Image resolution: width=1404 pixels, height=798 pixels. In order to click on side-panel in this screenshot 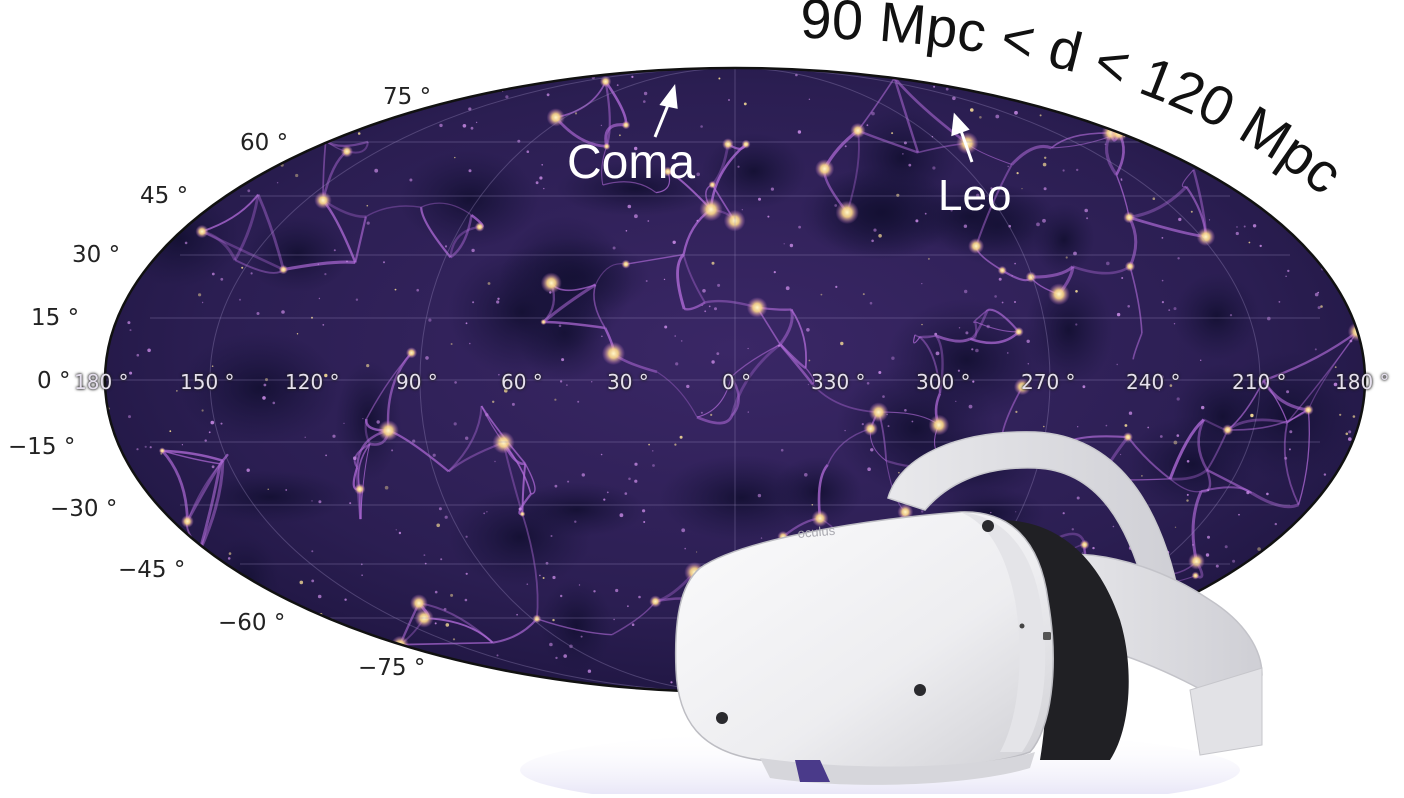, I will do `click(1003, 632)`.